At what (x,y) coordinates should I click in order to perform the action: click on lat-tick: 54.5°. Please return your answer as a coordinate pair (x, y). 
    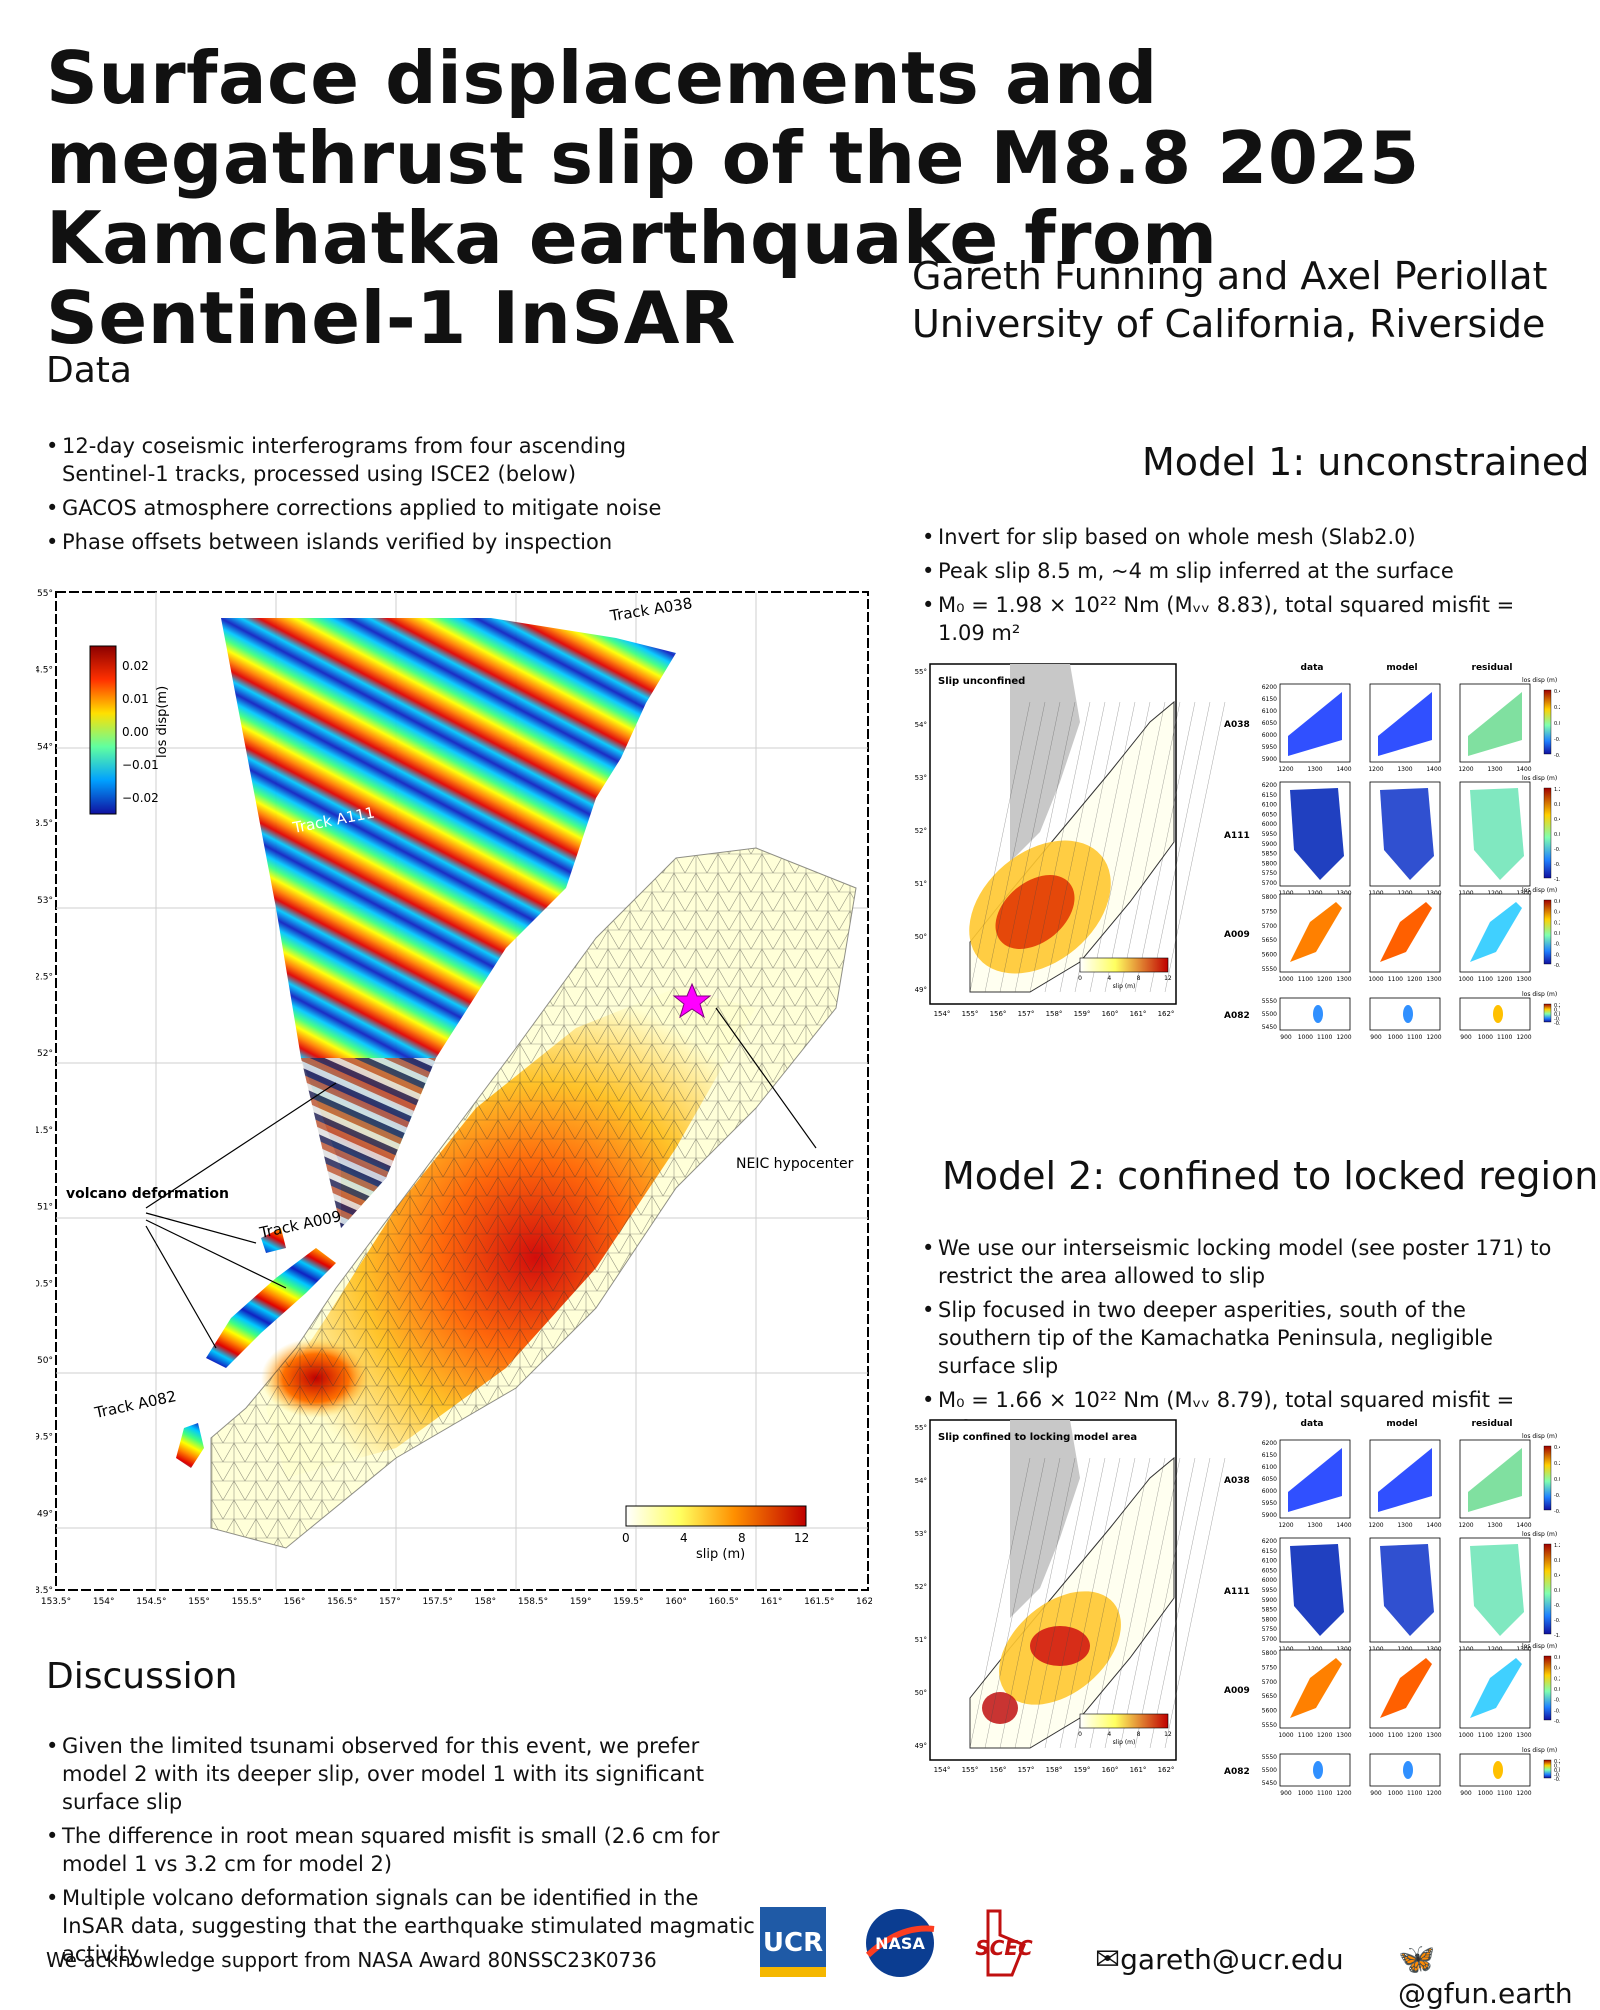
    Looking at the image, I should click on (44, 671).